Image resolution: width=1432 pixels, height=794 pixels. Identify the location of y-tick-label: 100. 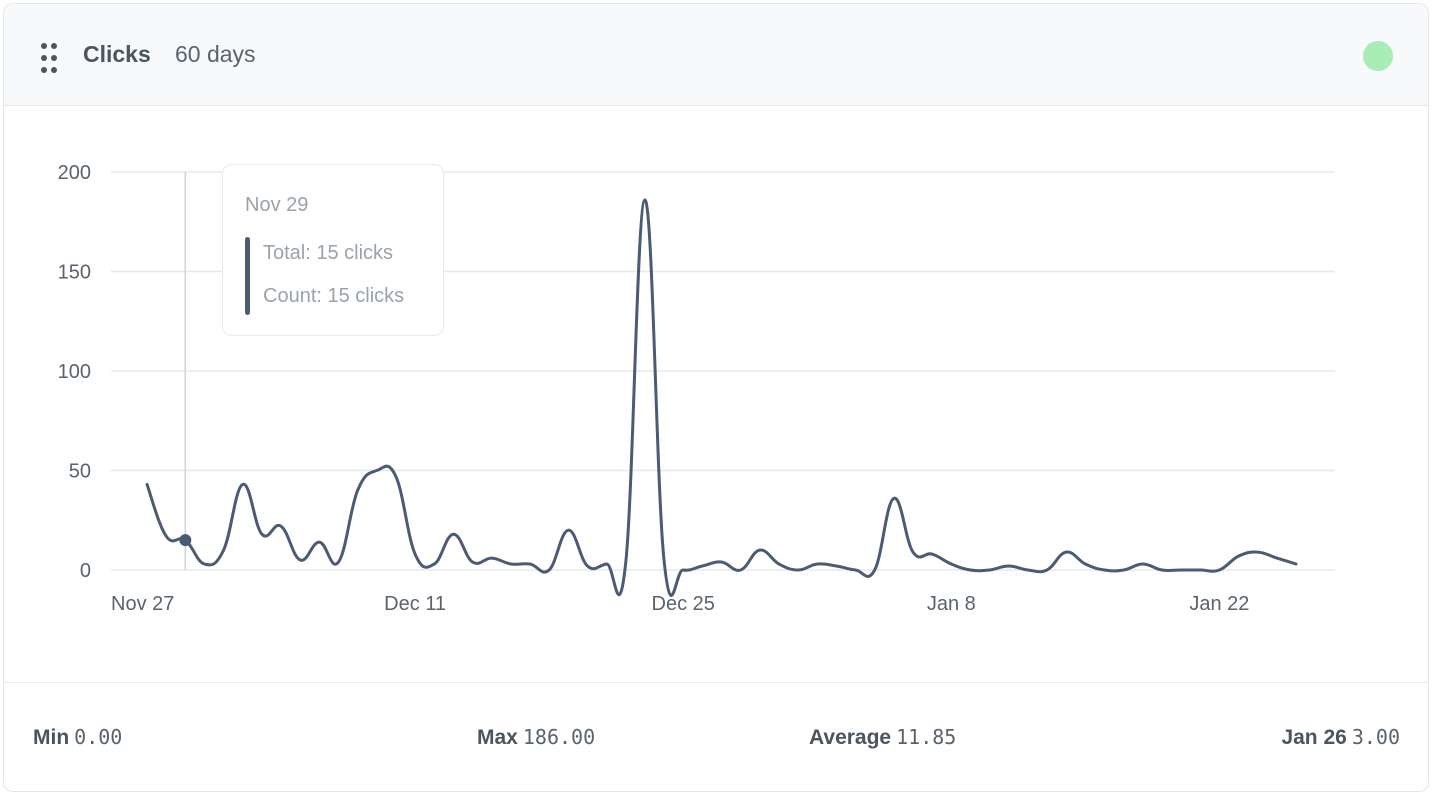
(74, 372).